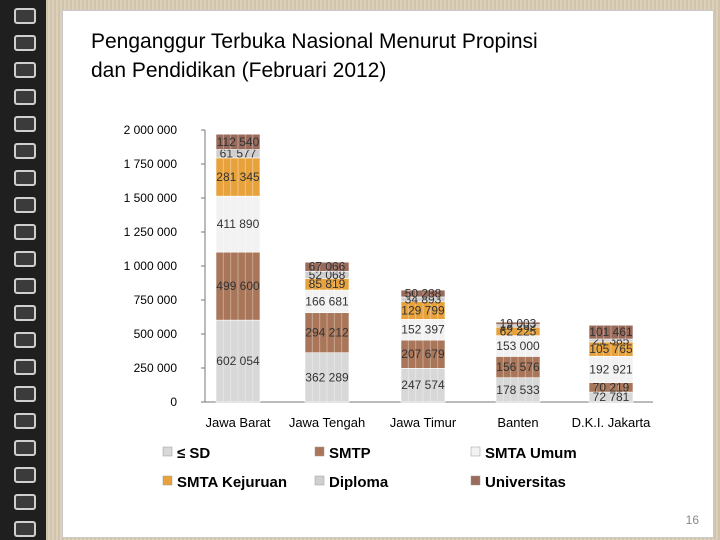 The height and width of the screenshot is (540, 720). I want to click on y-tick-label: 1 750 000, so click(151, 164).